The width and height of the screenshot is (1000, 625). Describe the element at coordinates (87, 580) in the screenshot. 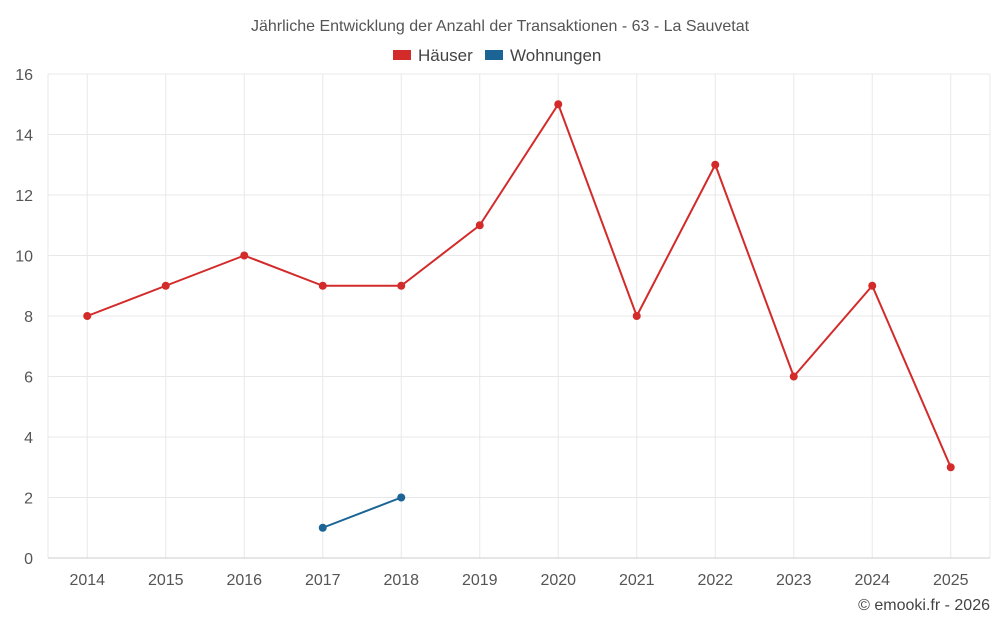

I see `x-tick-label: 2014` at that location.